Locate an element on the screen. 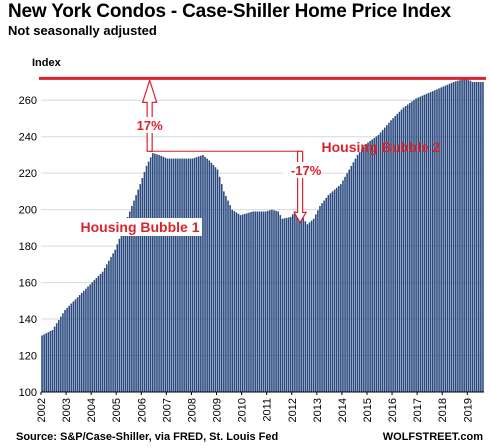 This screenshot has height=448, width=491. bubble1-label: Housing Bubble 1 is located at coordinates (140, 227).